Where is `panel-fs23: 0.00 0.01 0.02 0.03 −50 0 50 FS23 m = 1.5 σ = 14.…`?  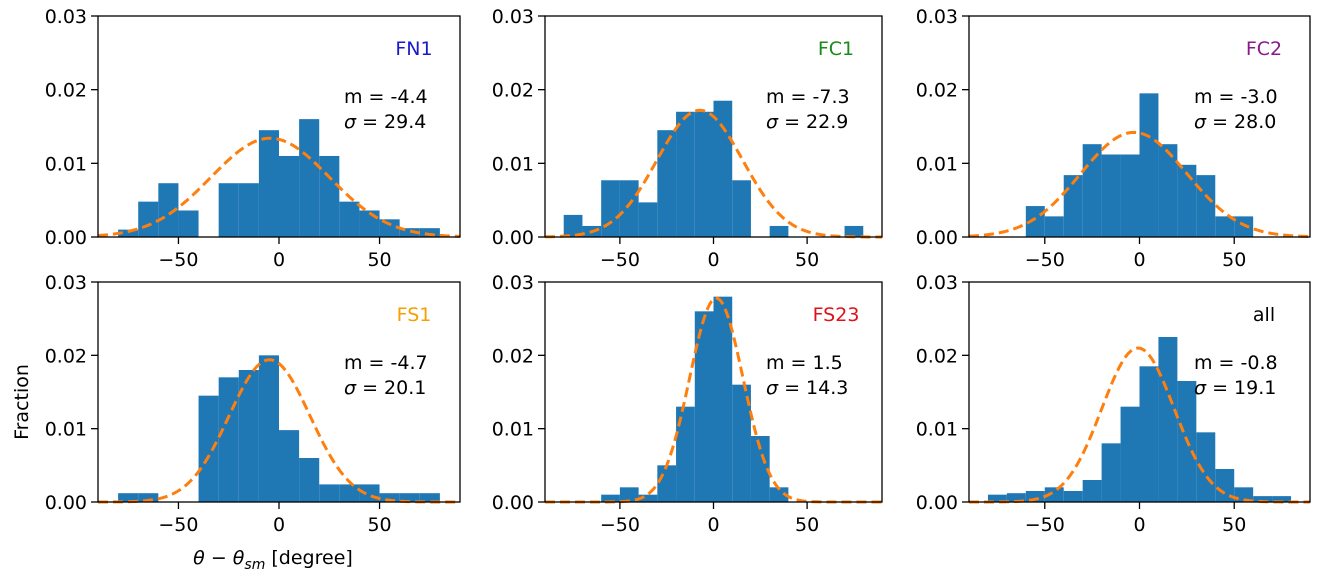
panel-fs23: 0.00 0.01 0.02 0.03 −50 0 50 FS23 m = 1.5 σ = 14.… is located at coordinates (687, 404).